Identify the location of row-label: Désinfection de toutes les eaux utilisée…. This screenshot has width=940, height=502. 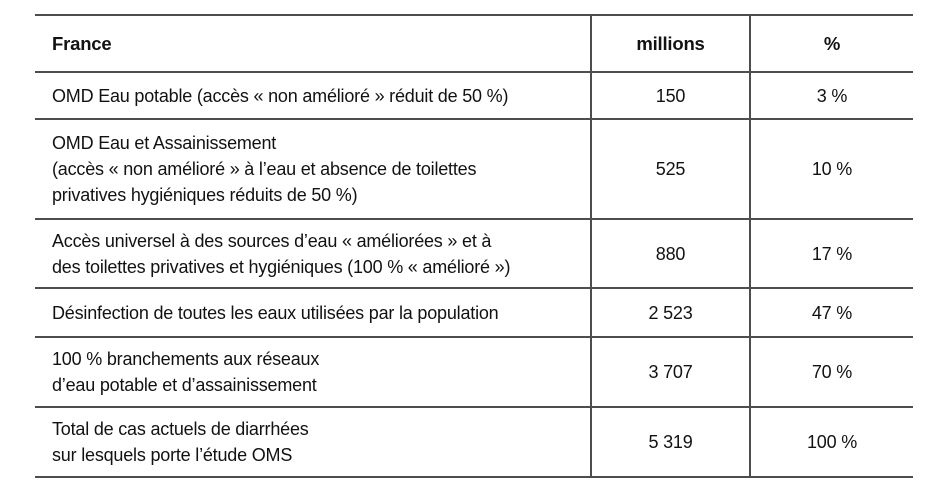
(275, 312).